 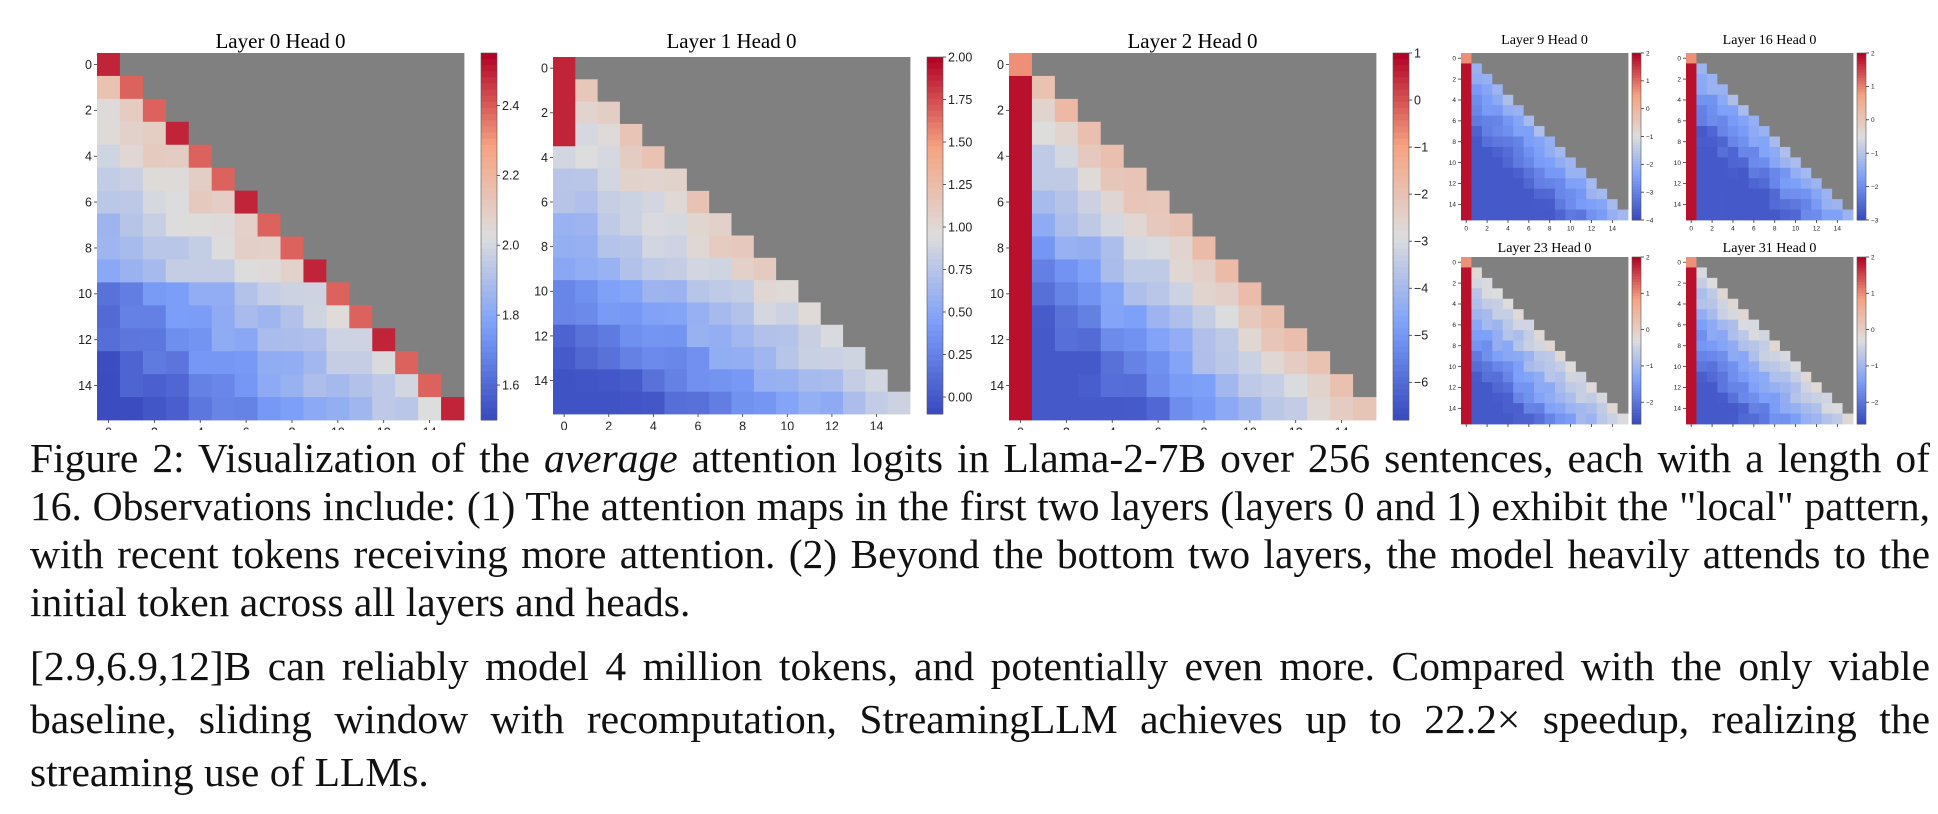 What do you see at coordinates (1529, 229) in the screenshot?
I see `x-tick-label: 6` at bounding box center [1529, 229].